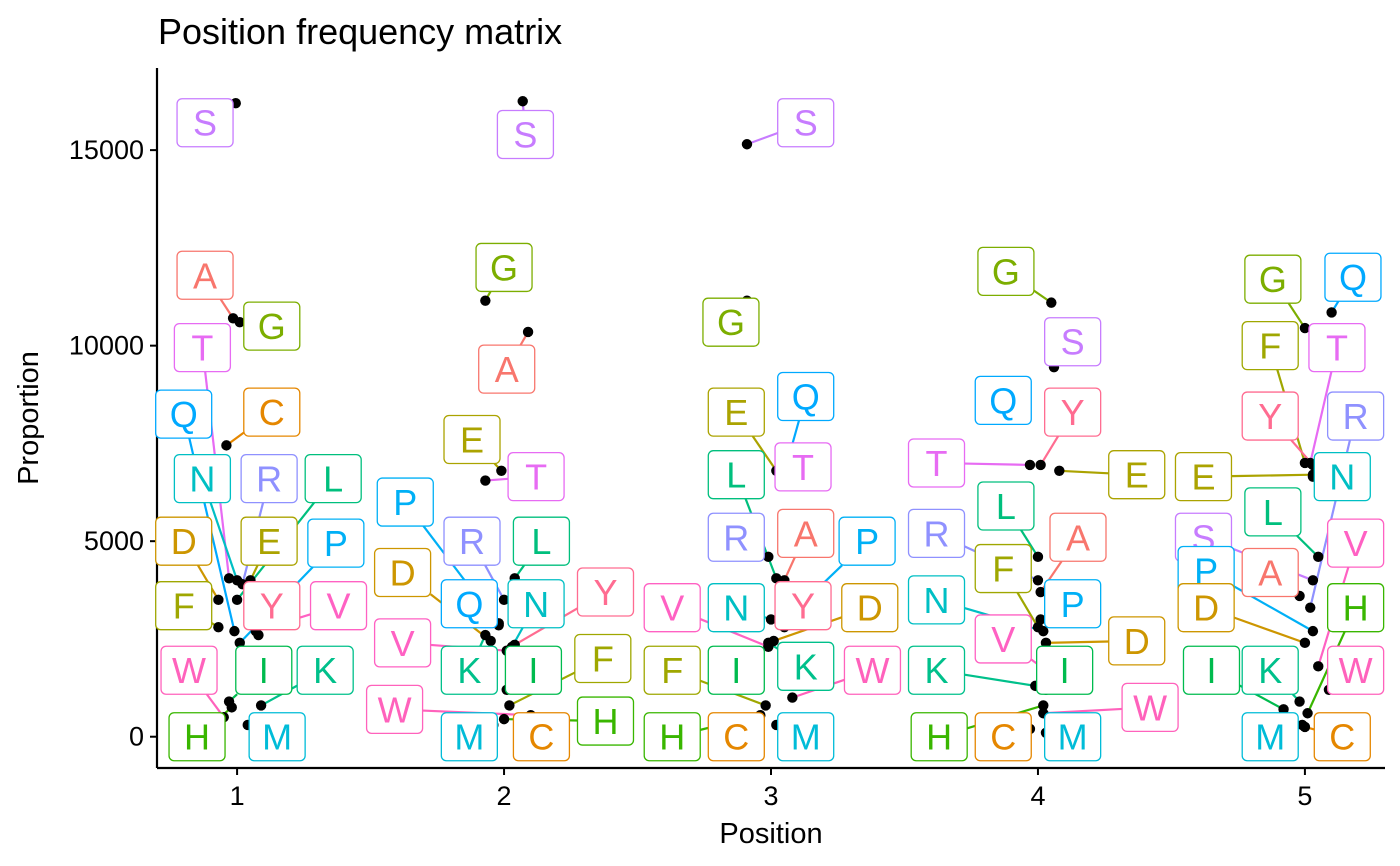 This screenshot has height=866, width=1400. I want to click on x-tick-label: 1, so click(237, 796).